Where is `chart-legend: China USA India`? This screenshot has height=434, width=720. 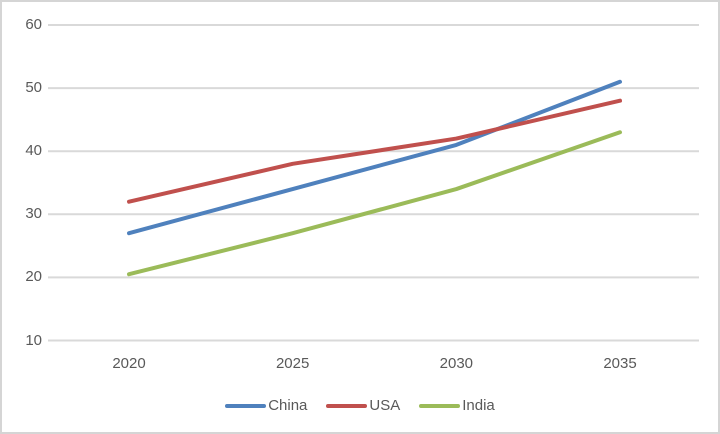 chart-legend: China USA India is located at coordinates (360, 406).